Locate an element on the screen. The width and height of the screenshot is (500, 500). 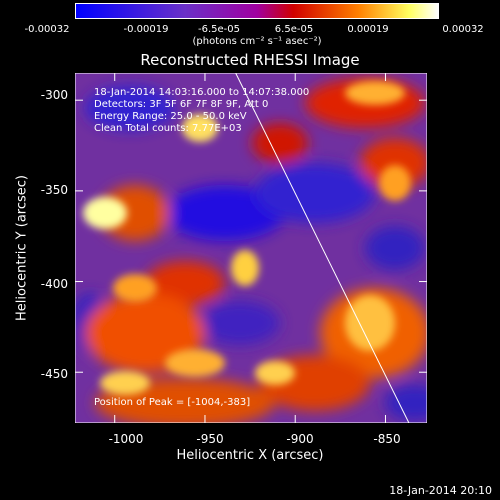
colorbar-tick: 6.5e-05 is located at coordinates (294, 29).